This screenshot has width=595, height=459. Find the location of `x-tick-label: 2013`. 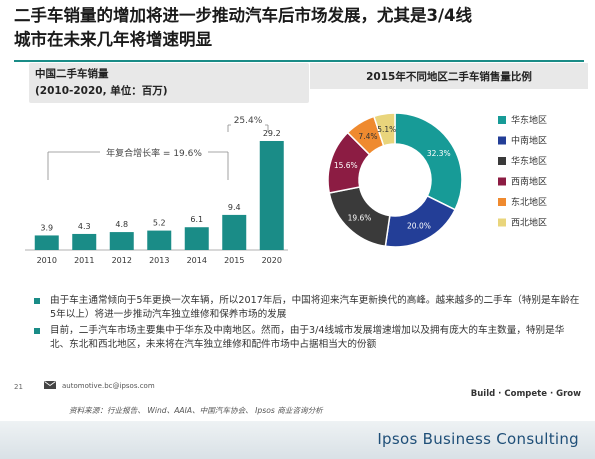

x-tick-label: 2013 is located at coordinates (159, 260).